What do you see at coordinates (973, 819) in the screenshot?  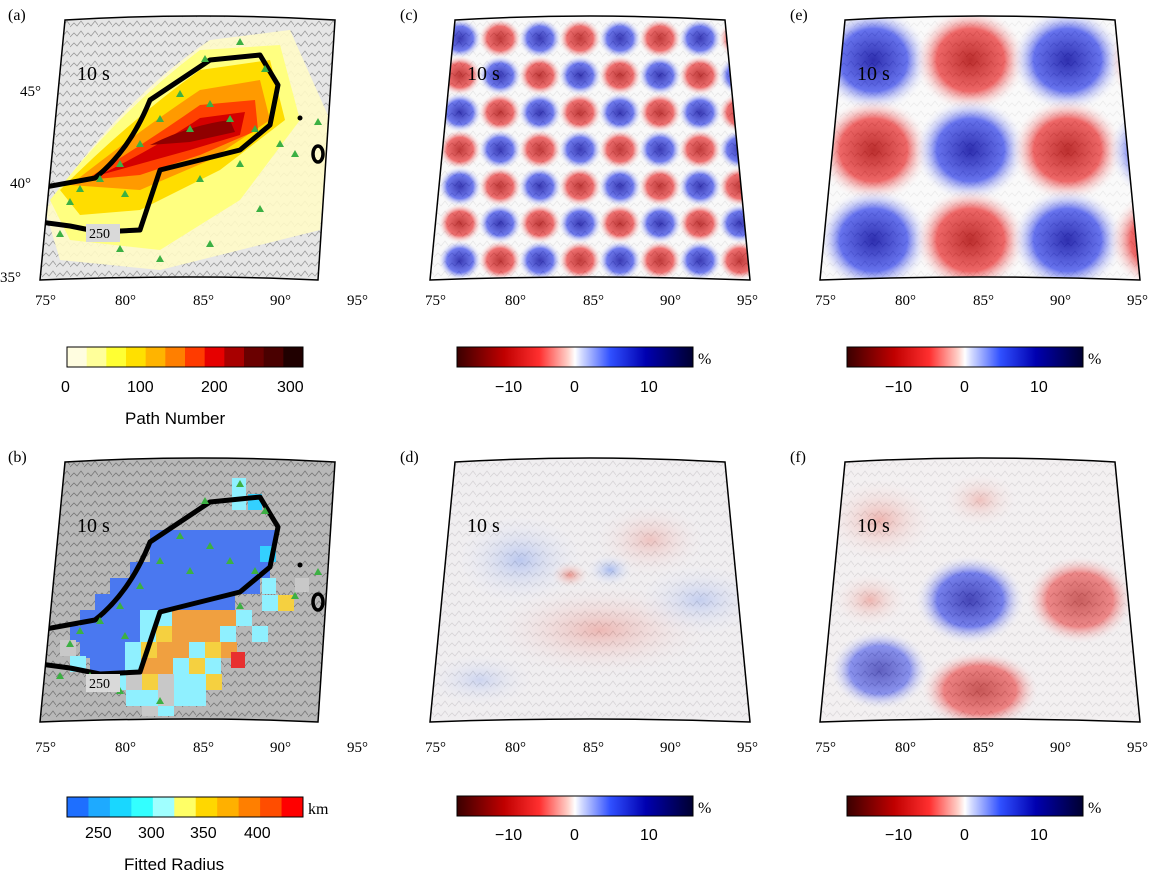 I see `velocity-colorbar-f: % −10 0 10` at bounding box center [973, 819].